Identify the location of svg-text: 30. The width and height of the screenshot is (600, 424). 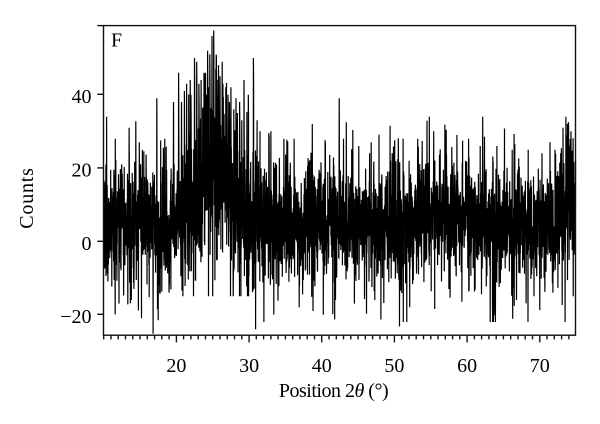
(249, 366).